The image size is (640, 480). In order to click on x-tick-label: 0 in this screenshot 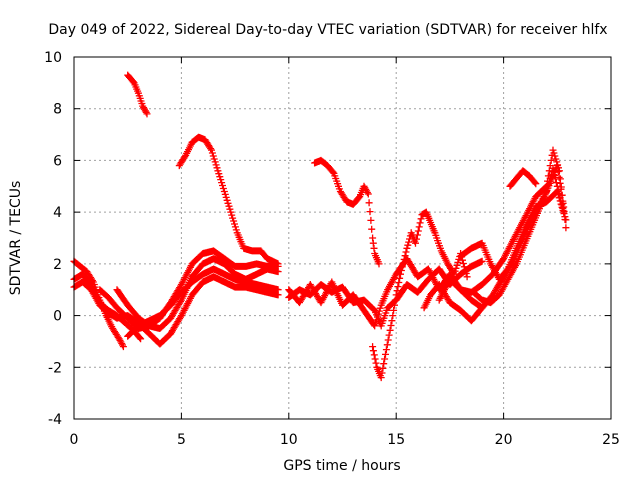, I will do `click(74, 440)`.